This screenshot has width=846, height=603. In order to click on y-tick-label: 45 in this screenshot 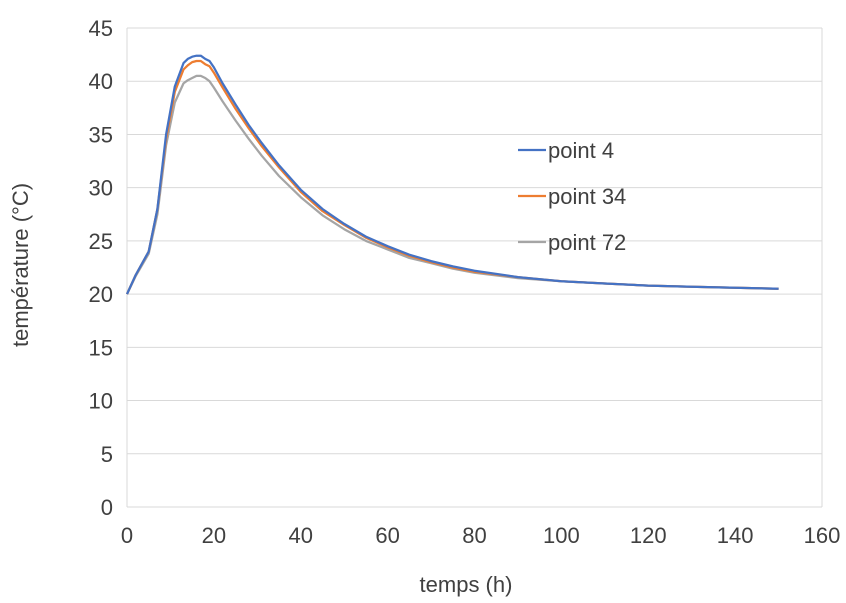, I will do `click(101, 28)`.